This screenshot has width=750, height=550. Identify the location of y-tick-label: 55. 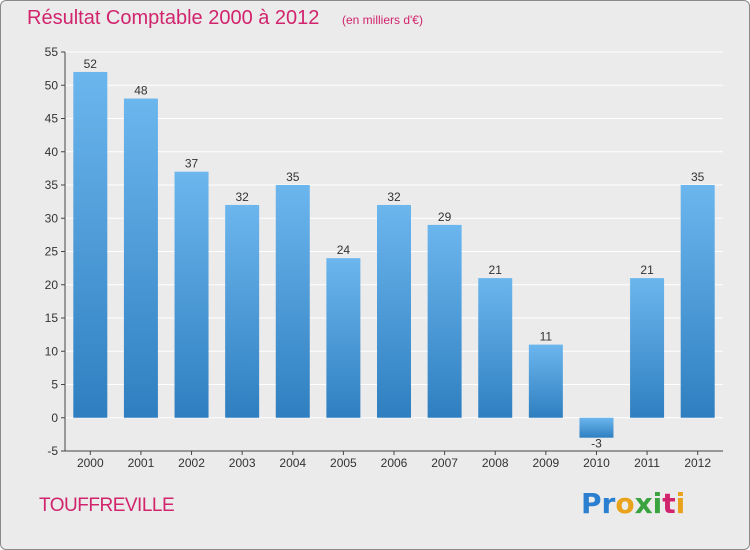
(52, 52).